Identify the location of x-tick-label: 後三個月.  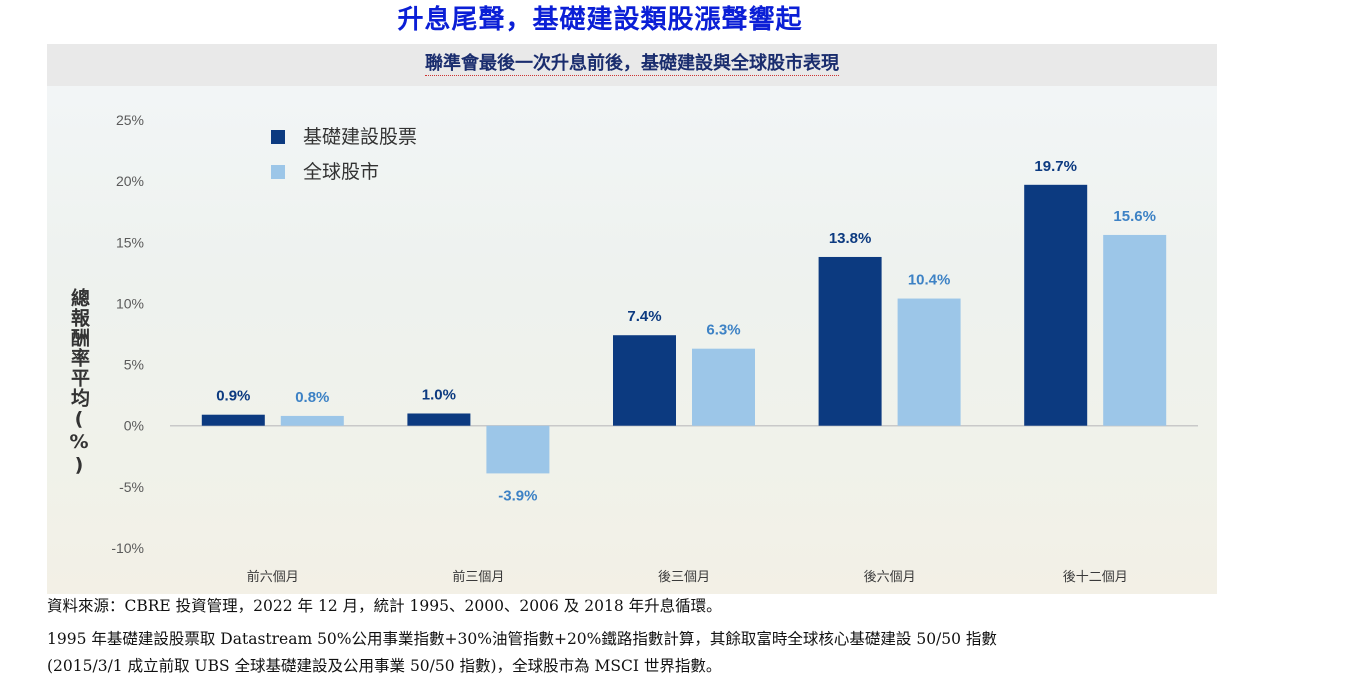
(684, 577).